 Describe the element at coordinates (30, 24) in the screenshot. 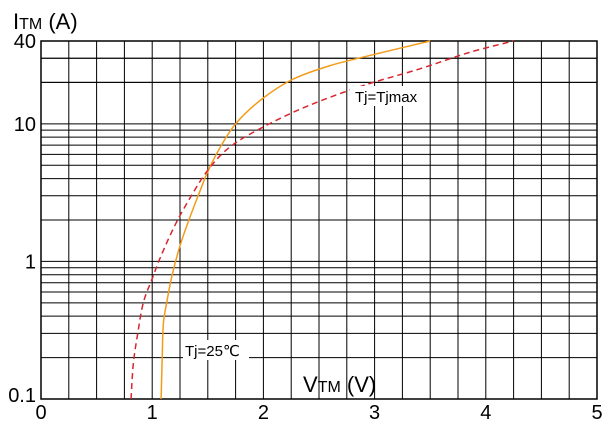

I see `y-axis-label-sub: TM` at that location.